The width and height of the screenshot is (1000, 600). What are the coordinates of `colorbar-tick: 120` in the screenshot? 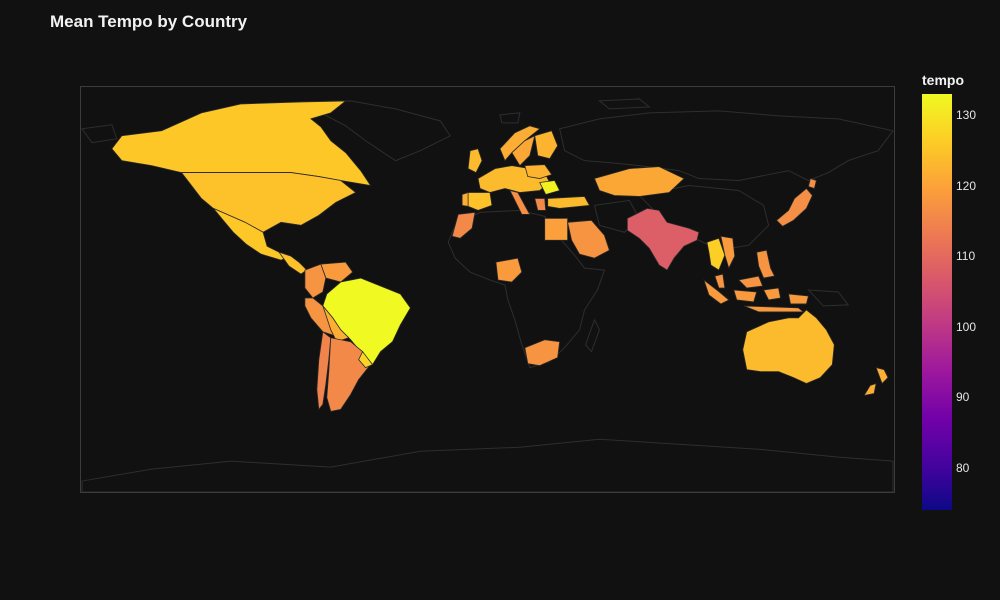 It's located at (966, 185).